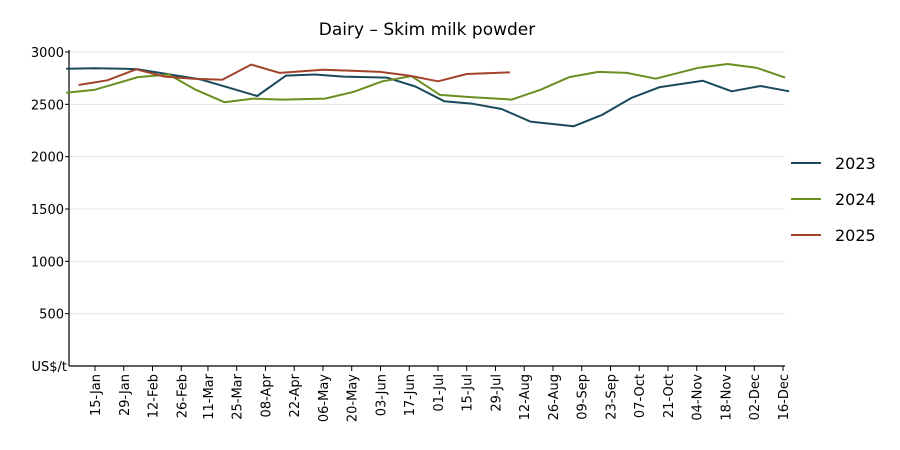 The image size is (900, 450). I want to click on y-tick-label: 3000, so click(47, 53).